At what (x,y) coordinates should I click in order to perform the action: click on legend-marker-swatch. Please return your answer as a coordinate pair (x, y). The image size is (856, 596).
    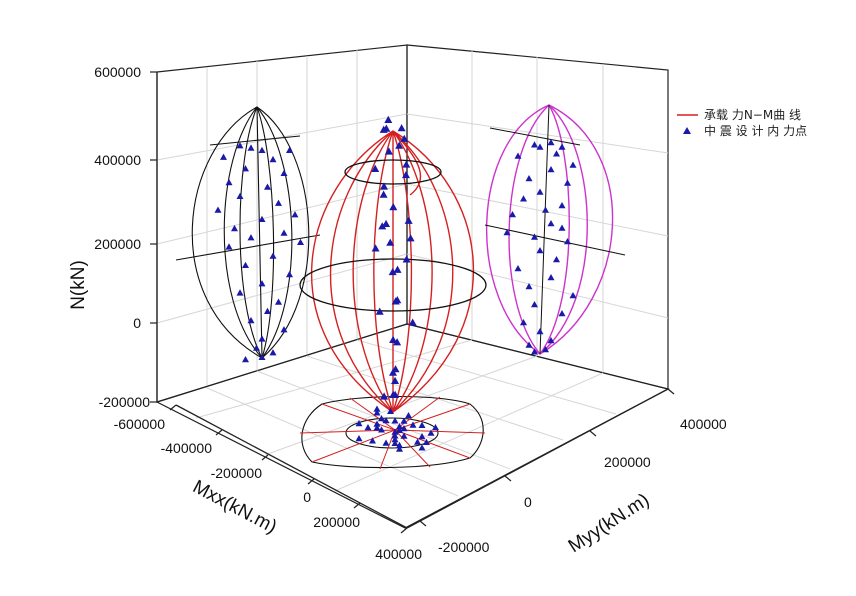
    Looking at the image, I should click on (687, 130).